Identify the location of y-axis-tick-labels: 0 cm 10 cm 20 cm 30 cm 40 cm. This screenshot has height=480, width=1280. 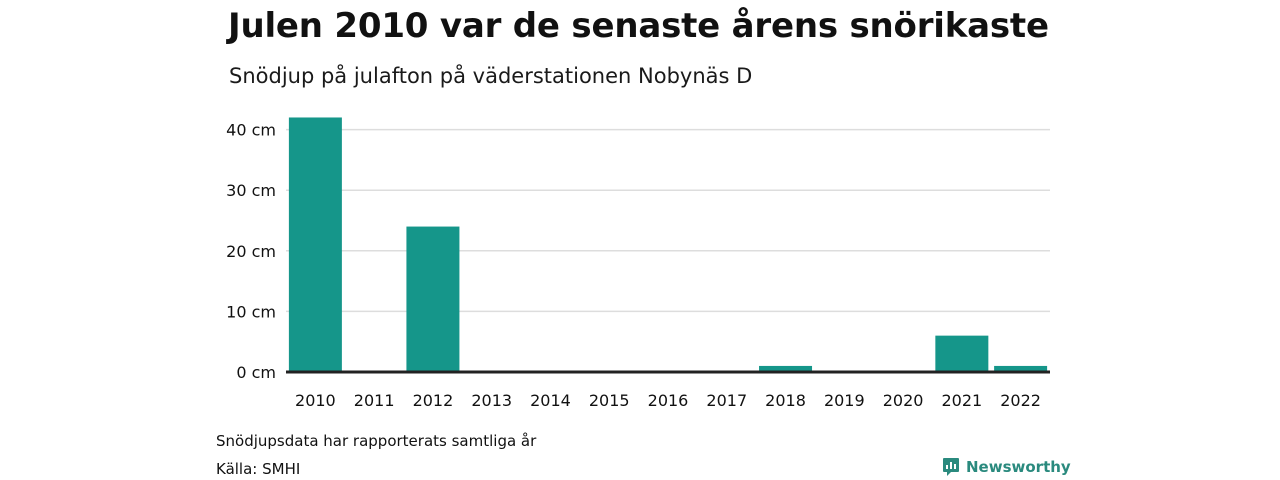
(251, 251).